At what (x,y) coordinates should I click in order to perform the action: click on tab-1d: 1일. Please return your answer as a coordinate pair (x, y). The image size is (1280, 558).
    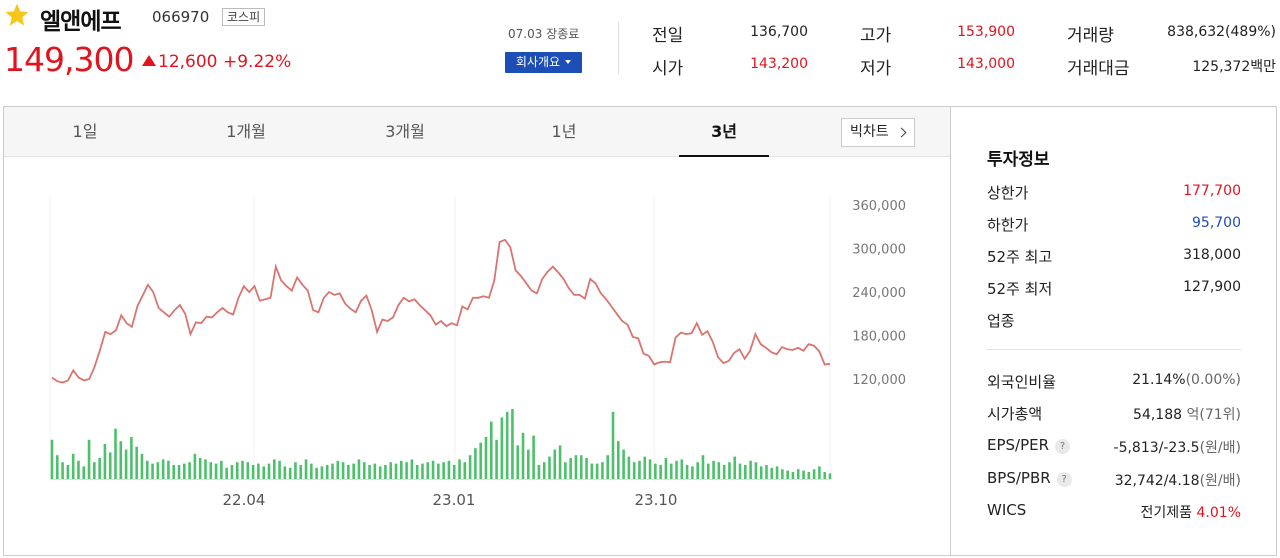
    Looking at the image, I should click on (85, 131).